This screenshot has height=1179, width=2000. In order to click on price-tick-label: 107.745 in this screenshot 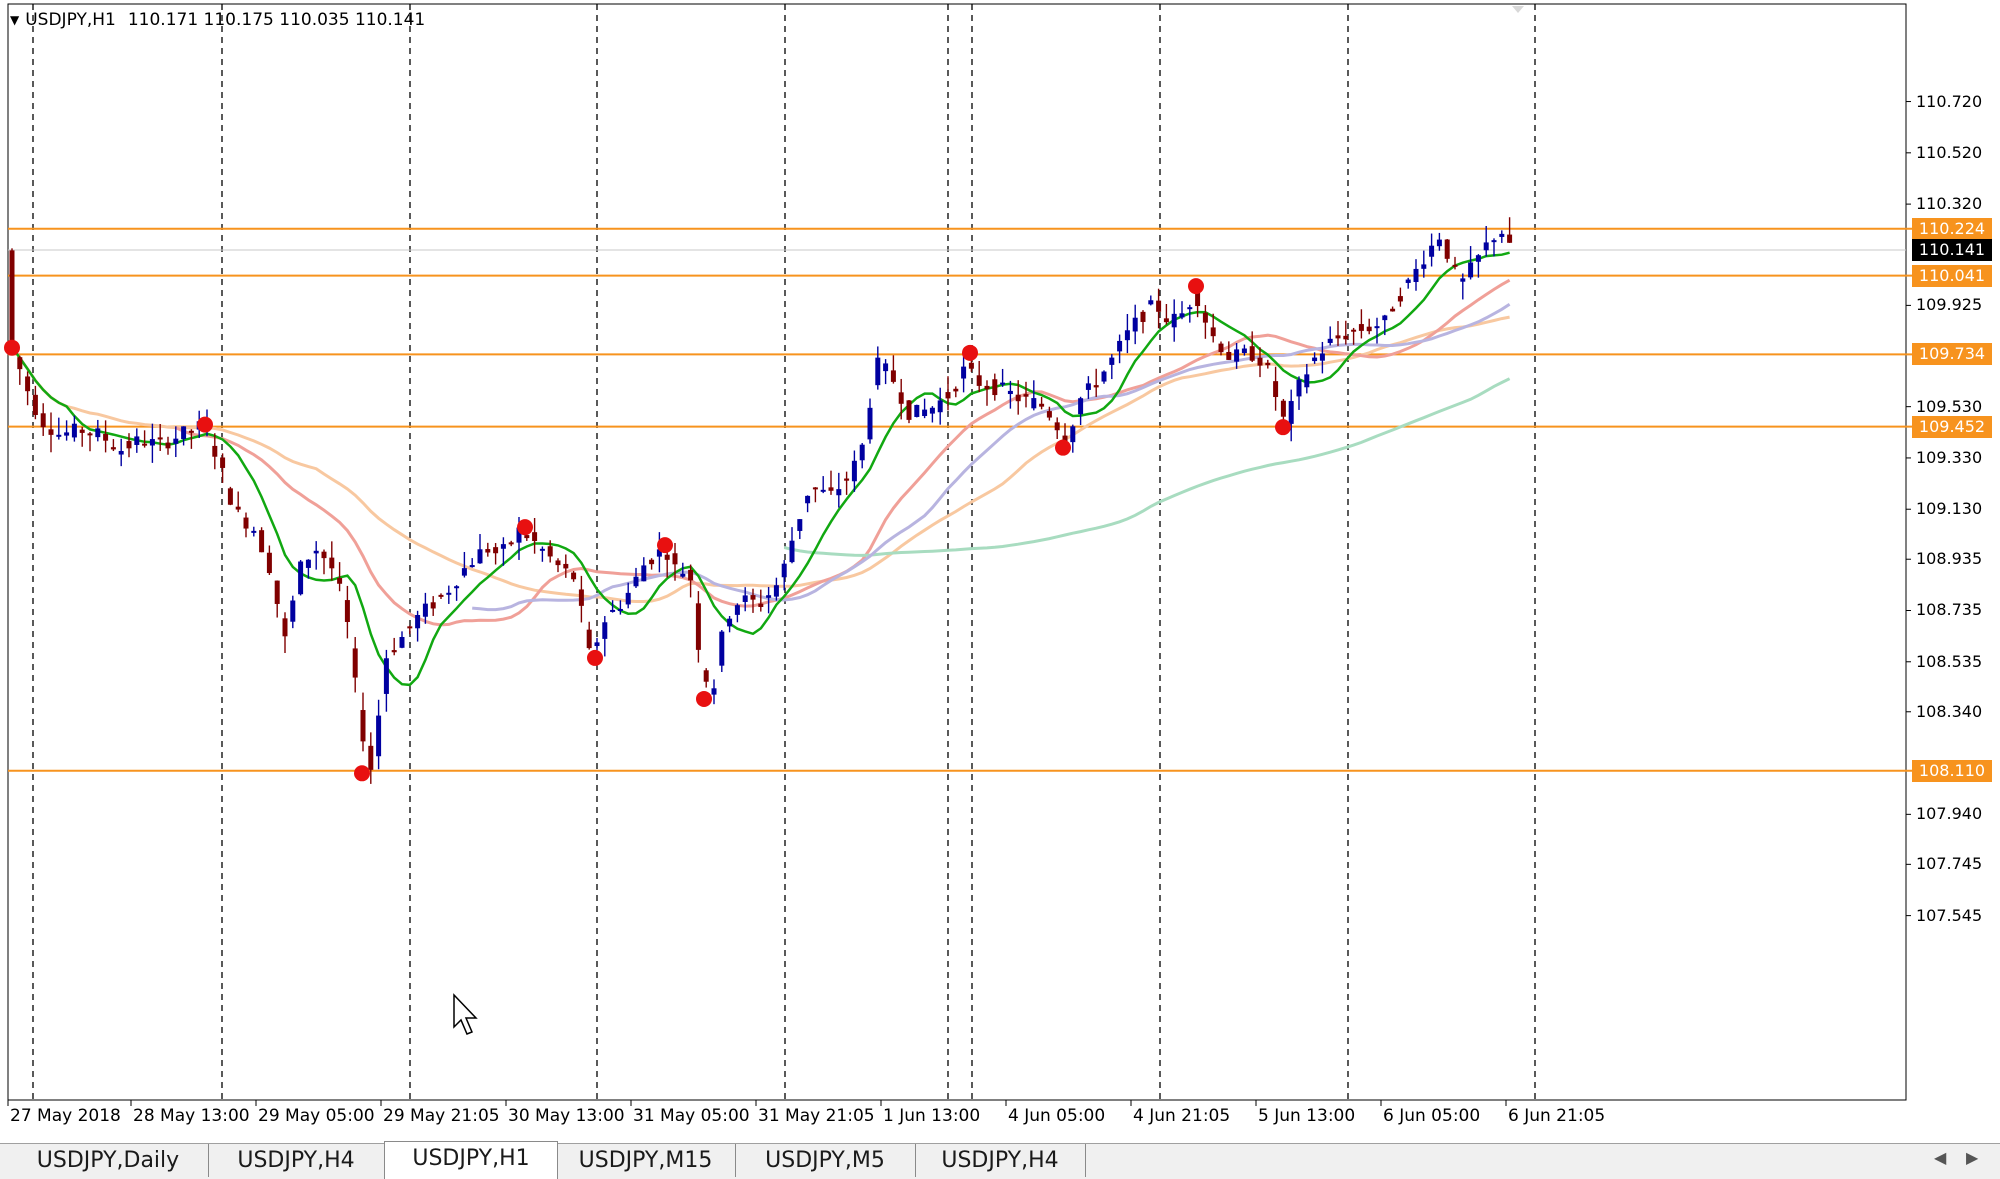, I will do `click(1949, 864)`.